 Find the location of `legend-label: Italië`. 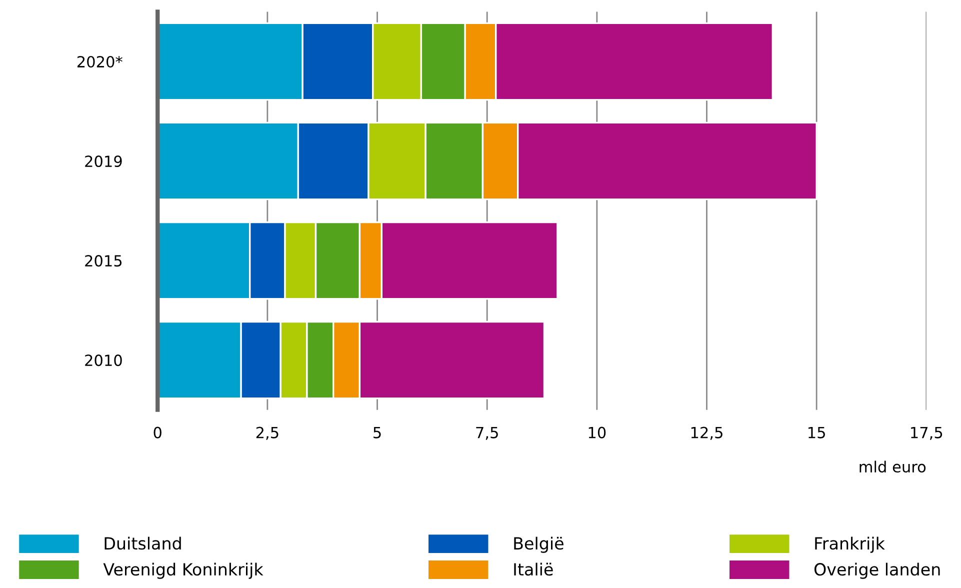

legend-label: Italië is located at coordinates (533, 569).